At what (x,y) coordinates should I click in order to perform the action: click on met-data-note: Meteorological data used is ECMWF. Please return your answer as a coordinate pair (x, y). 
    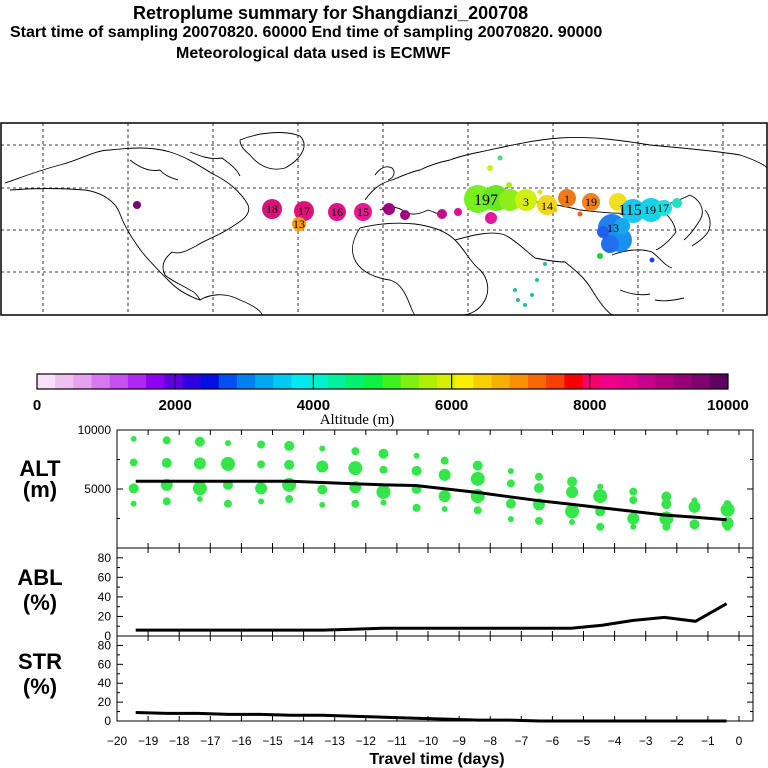
    Looking at the image, I should click on (313, 53).